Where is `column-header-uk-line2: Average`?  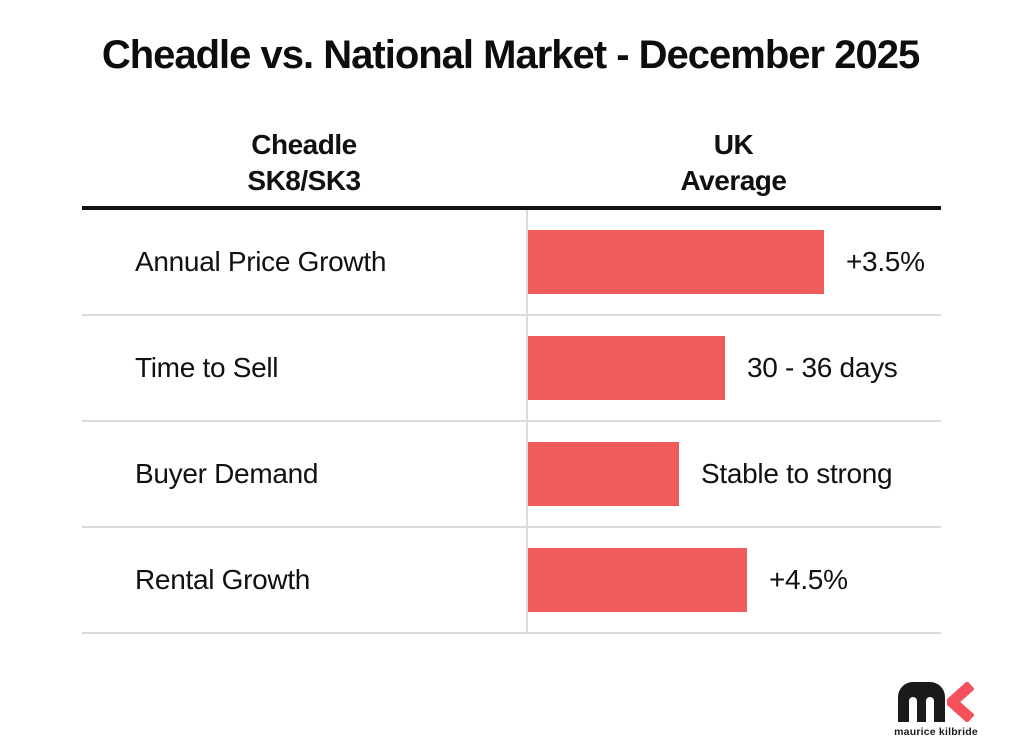
column-header-uk-line2: Average is located at coordinates (733, 180).